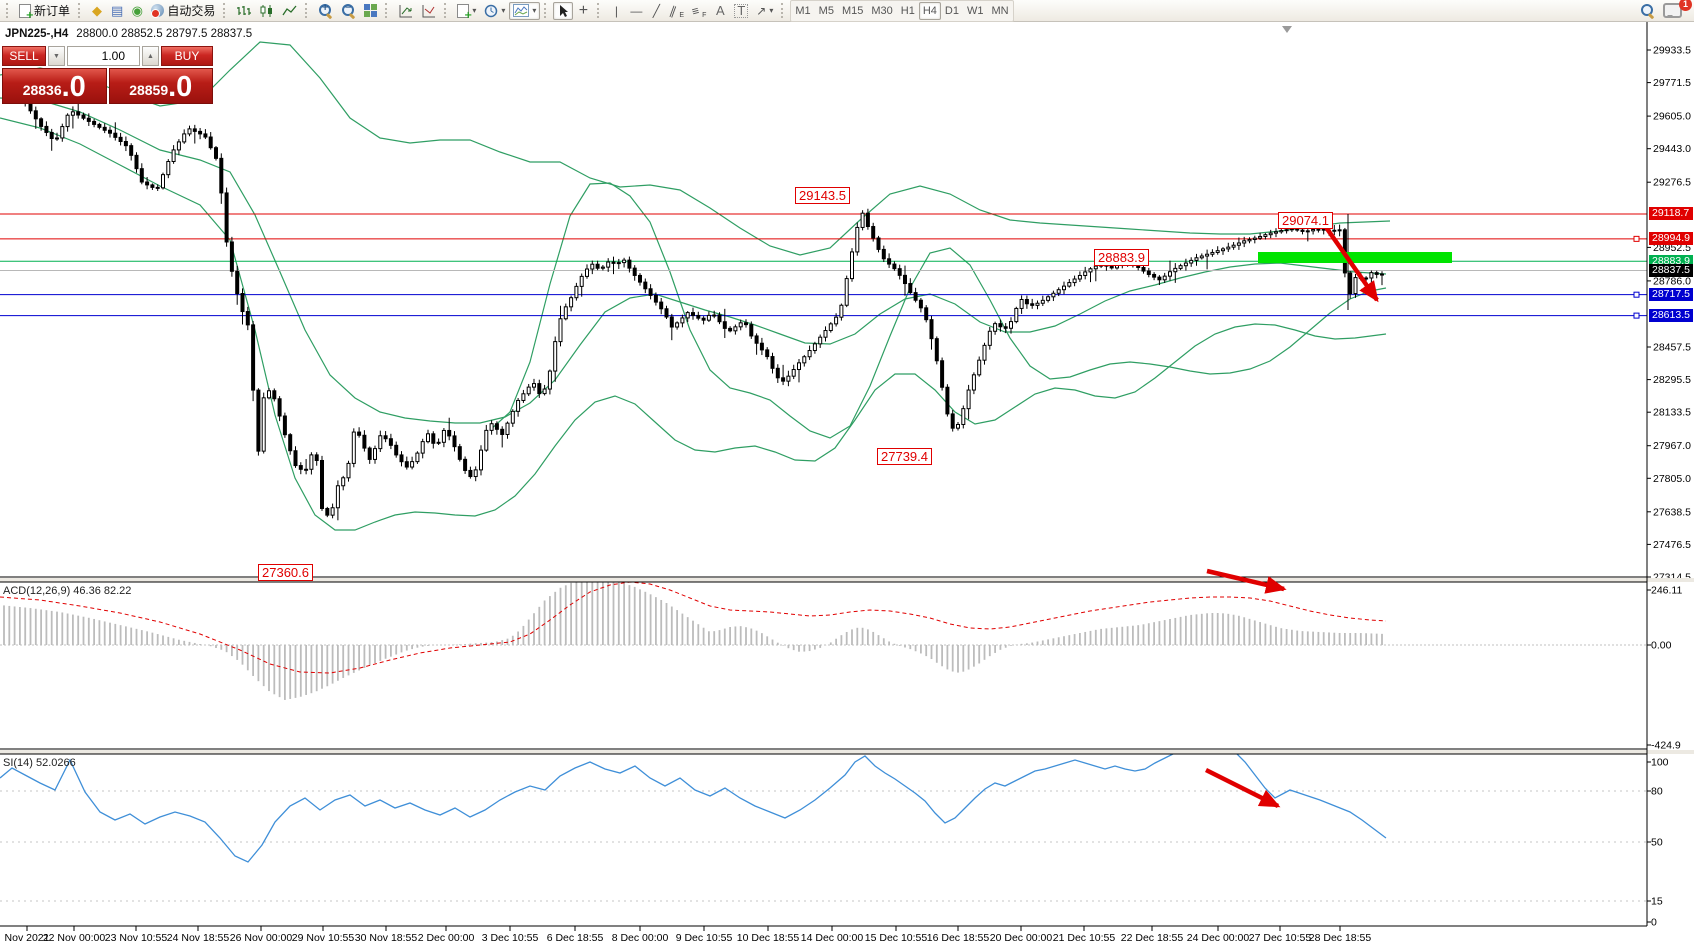 The width and height of the screenshot is (1694, 947). Describe the element at coordinates (285, 572) in the screenshot. I see `price-annotation: 27360.6` at that location.